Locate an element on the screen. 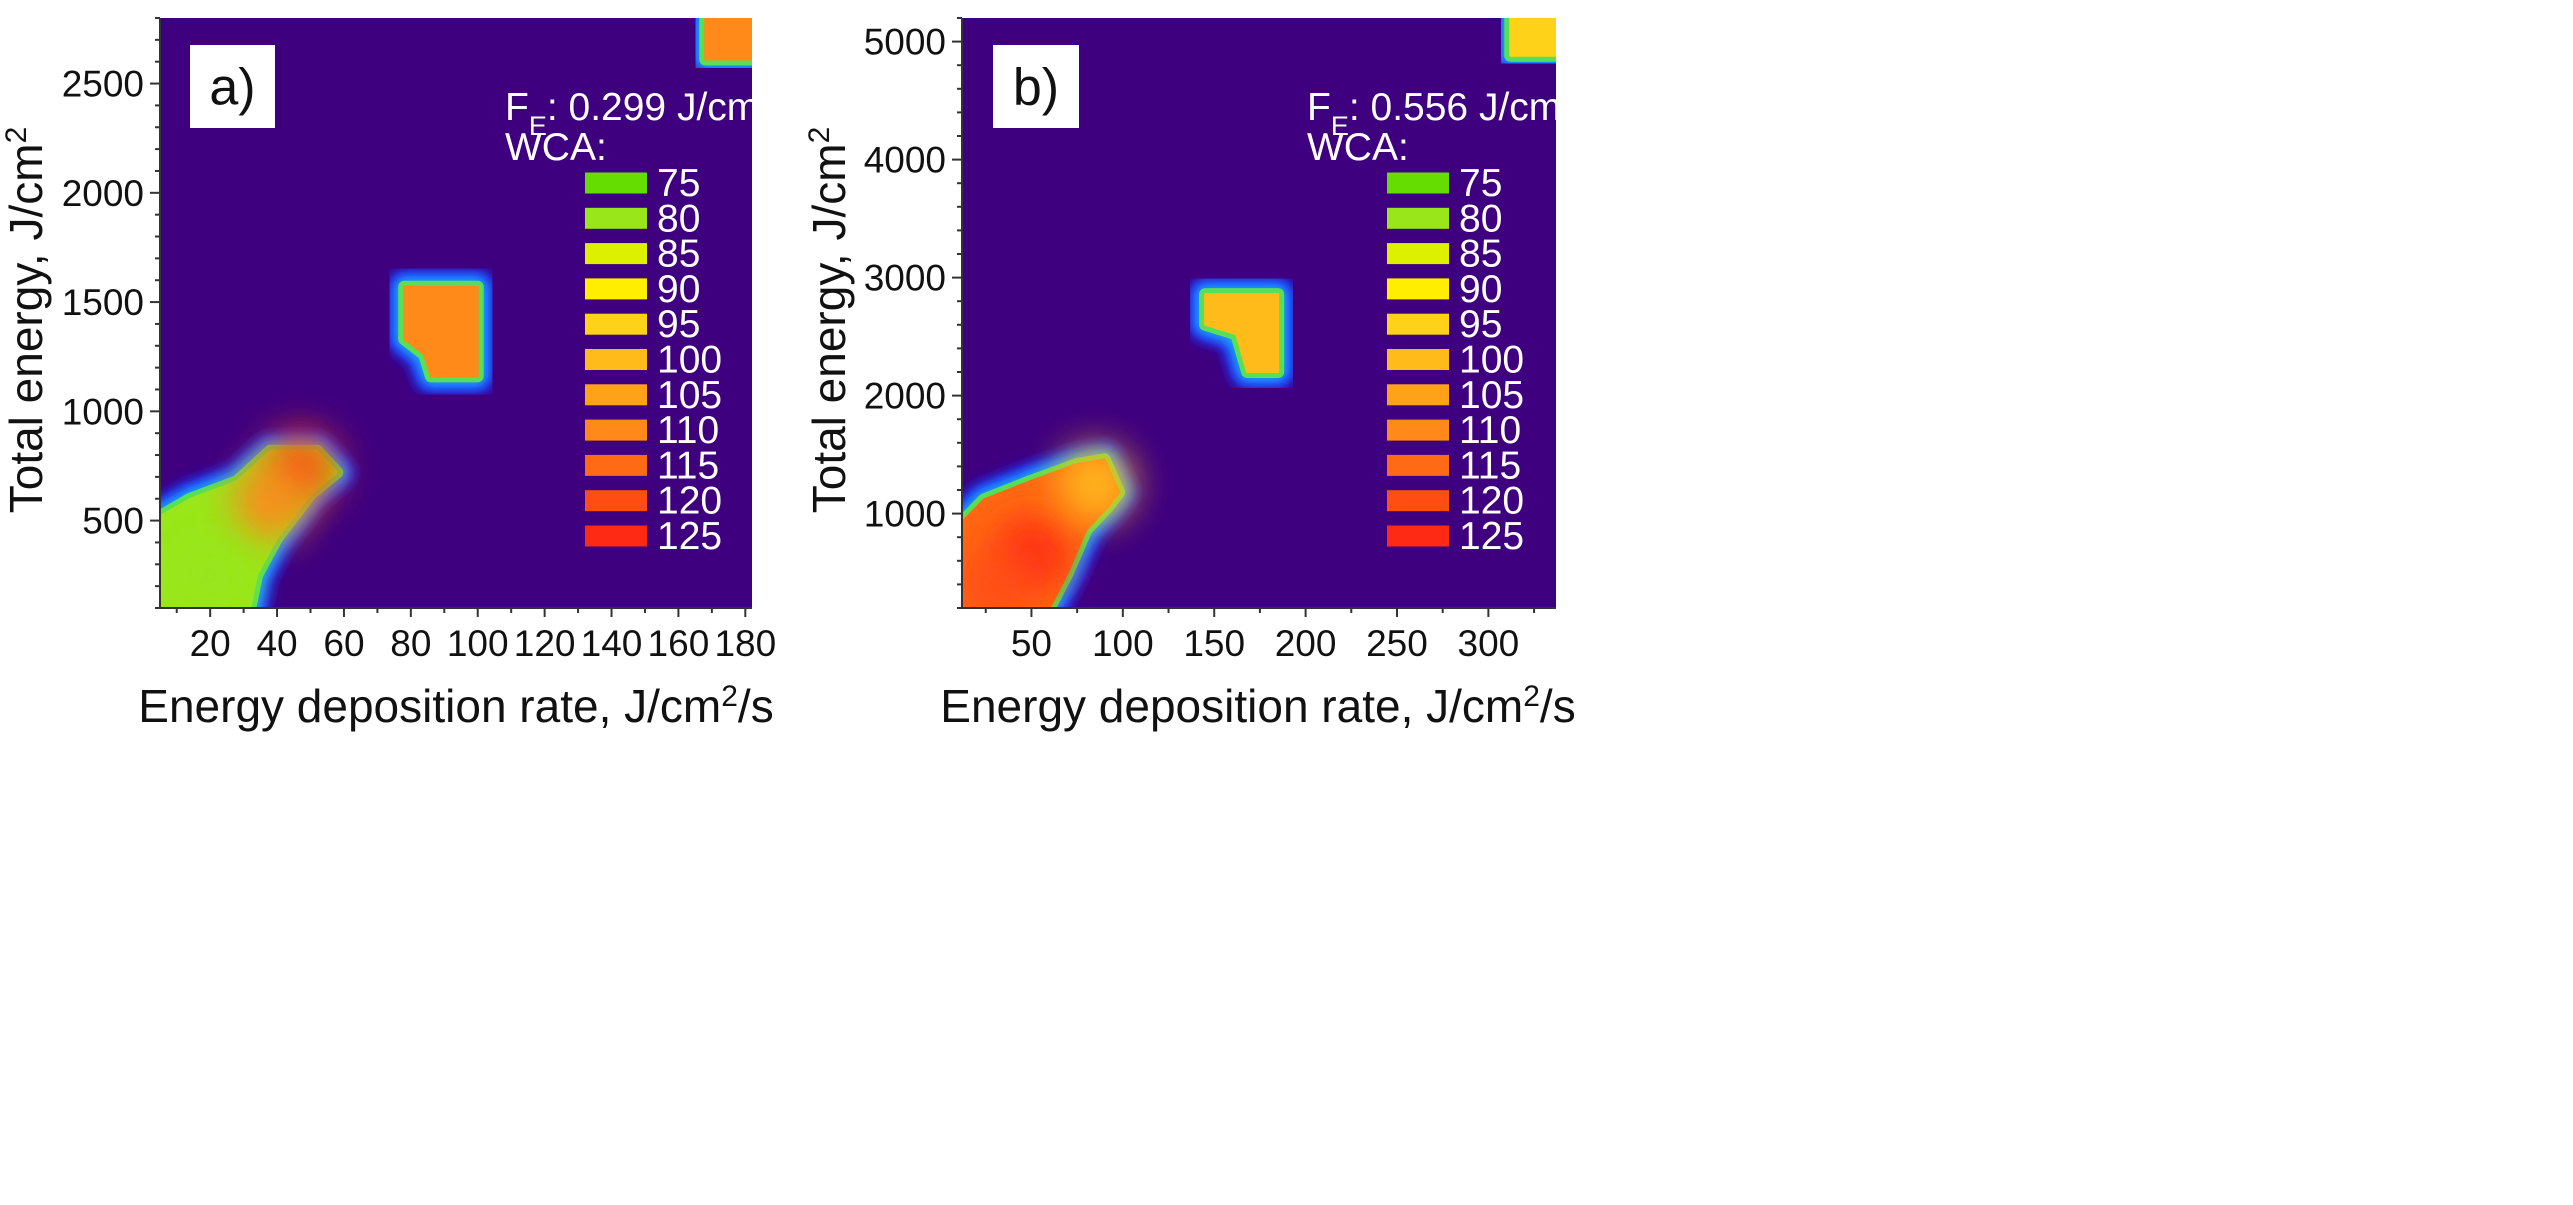 Image resolution: width=2573 pixels, height=1205 pixels. y-tick-label: 1500 is located at coordinates (103, 302).